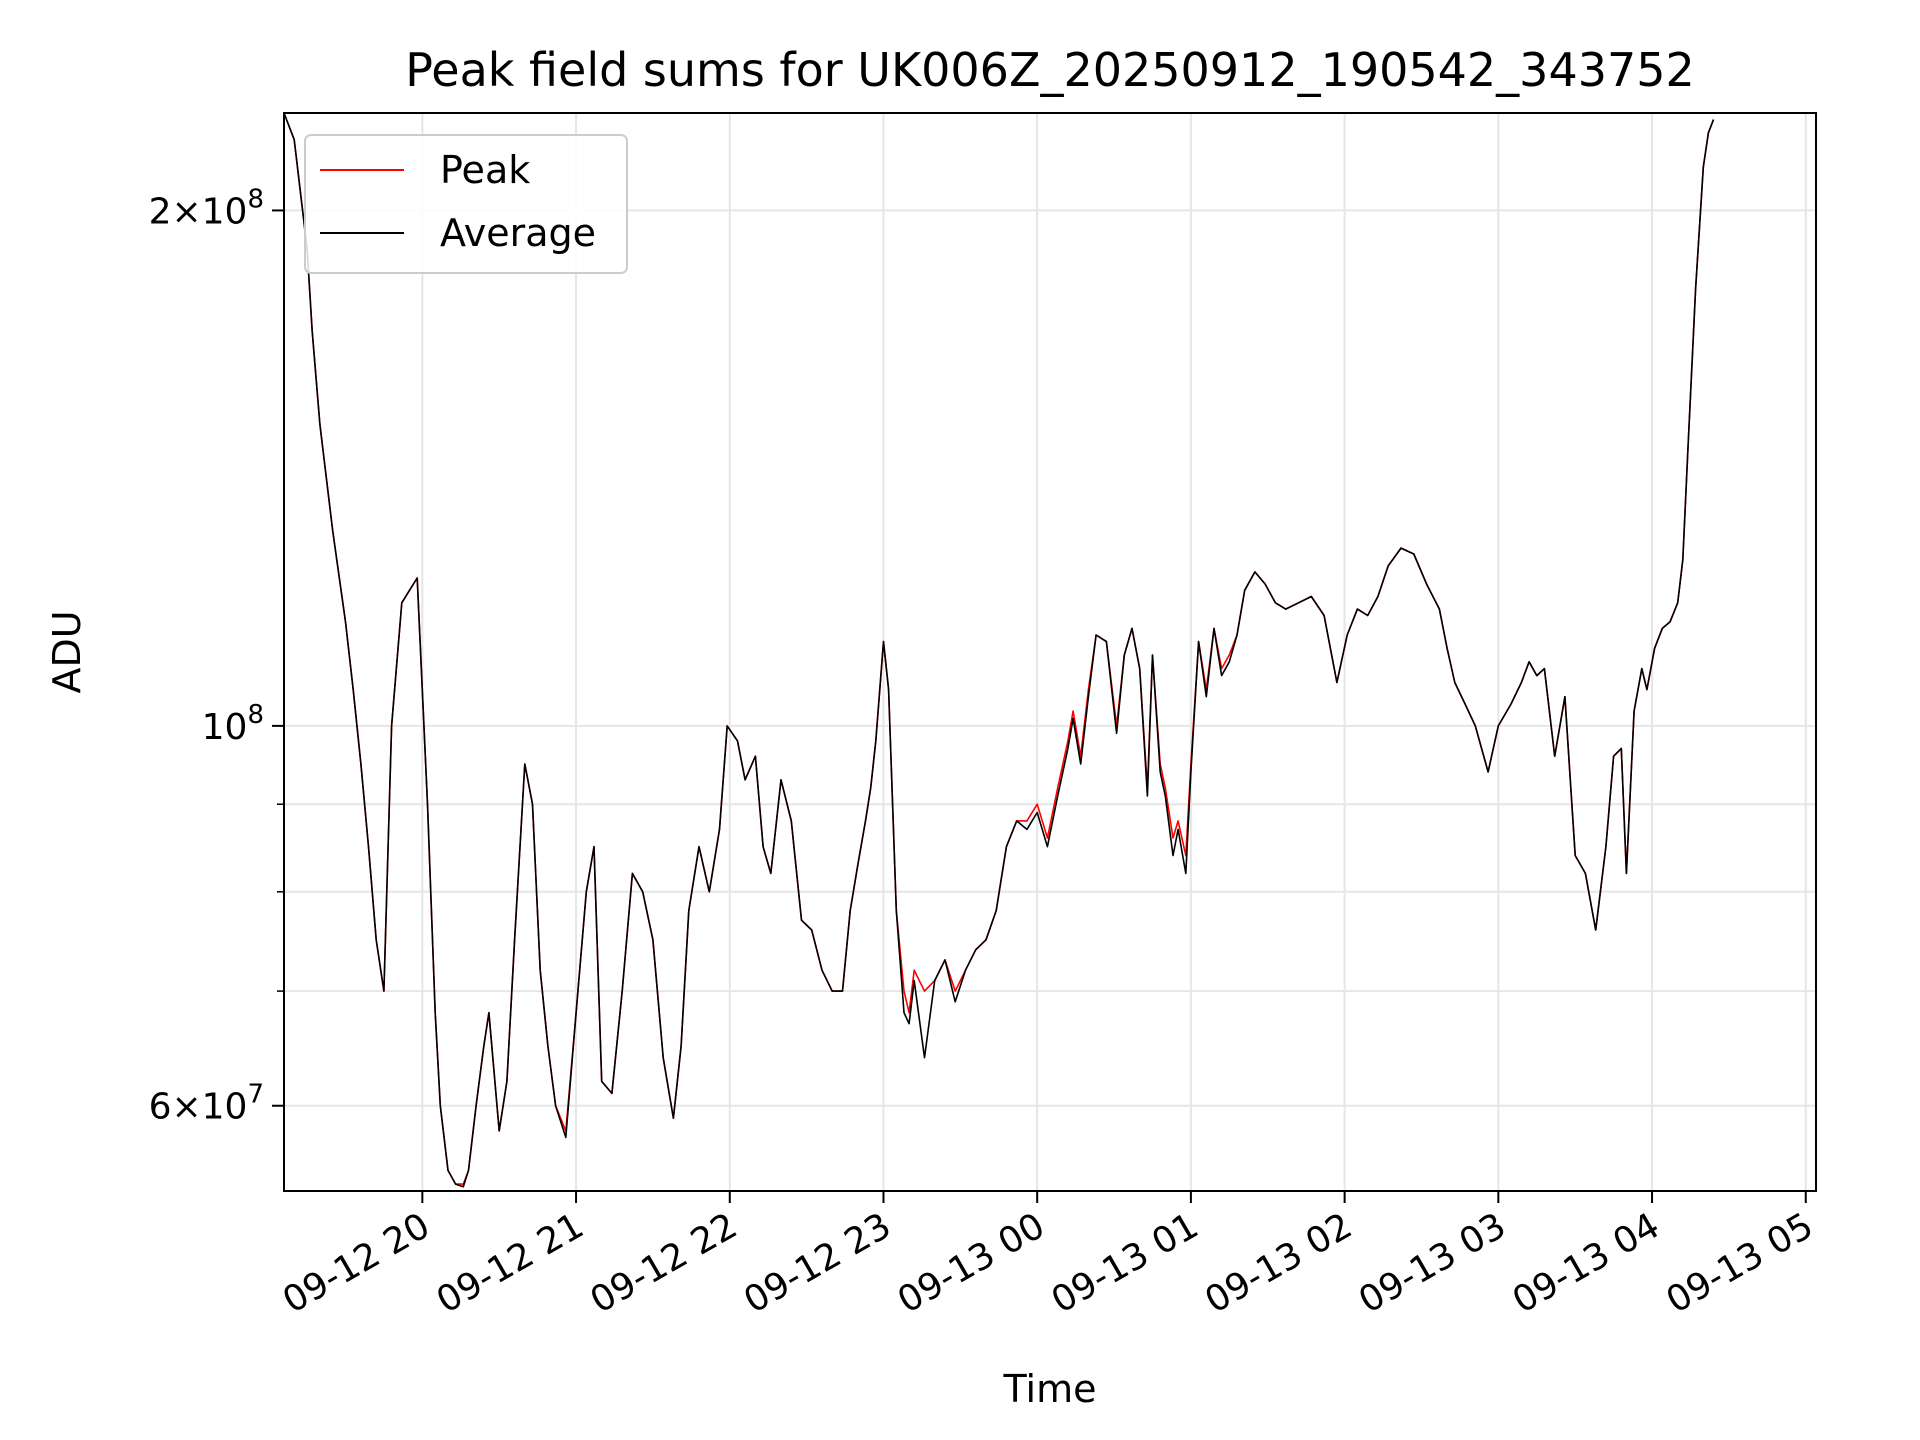 This screenshot has height=1440, width=1920. Describe the element at coordinates (1278, 1263) in the screenshot. I see `x-tick-label: 09-13 02` at that location.